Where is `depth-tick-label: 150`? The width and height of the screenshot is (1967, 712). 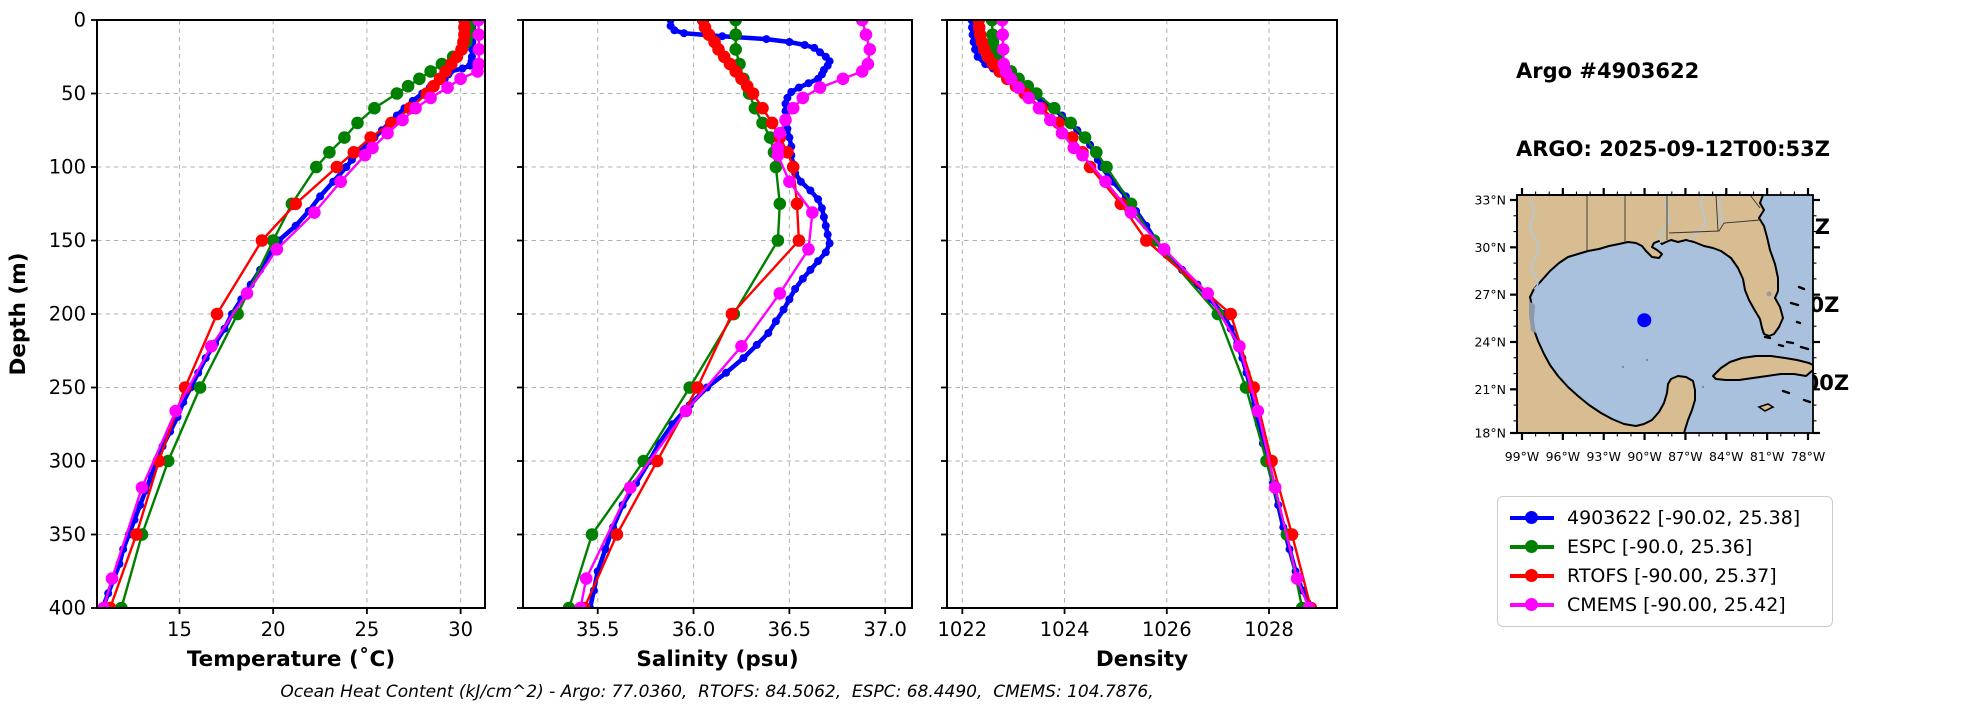
depth-tick-label: 150 is located at coordinates (67, 240).